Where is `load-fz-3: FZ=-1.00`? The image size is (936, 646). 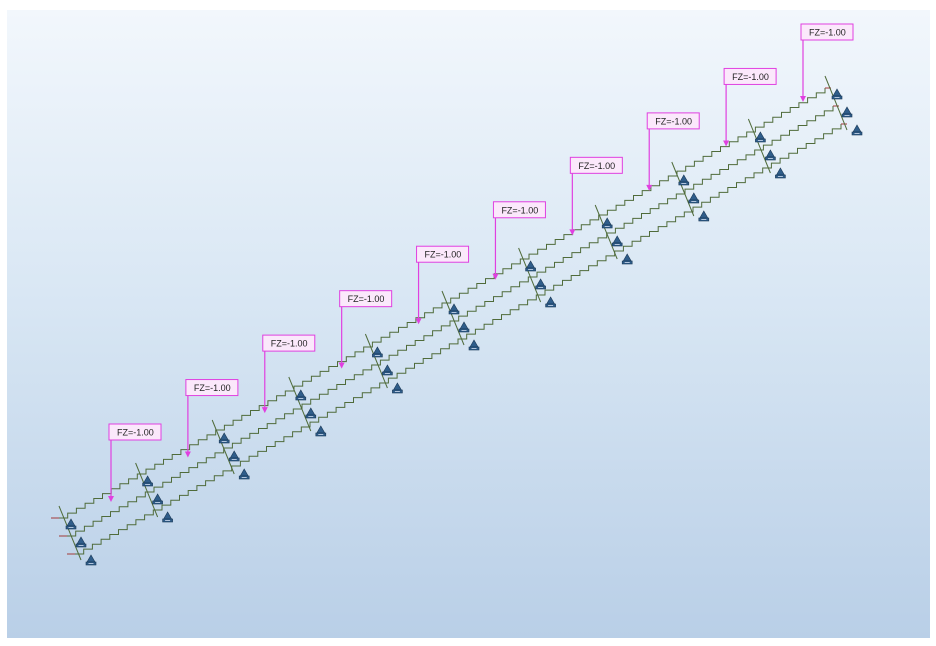
load-fz-3: FZ=-1.00 is located at coordinates (288, 374).